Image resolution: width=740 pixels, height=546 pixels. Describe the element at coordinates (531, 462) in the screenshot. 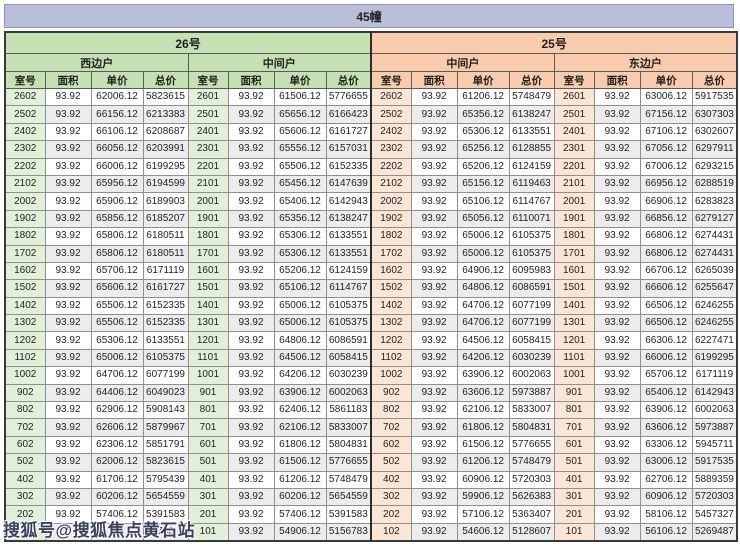

I see `total-price-cell: 5748479` at that location.